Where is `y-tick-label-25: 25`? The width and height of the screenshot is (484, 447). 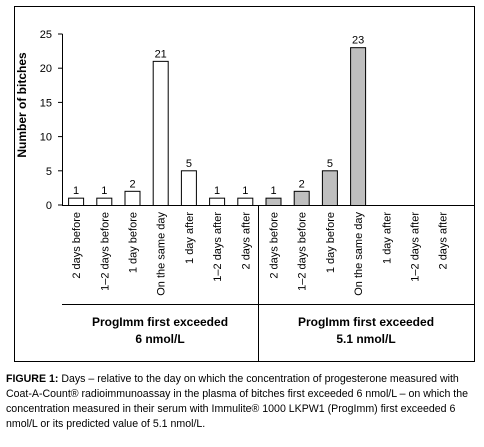 y-tick-label-25: 25 is located at coordinates (46, 35).